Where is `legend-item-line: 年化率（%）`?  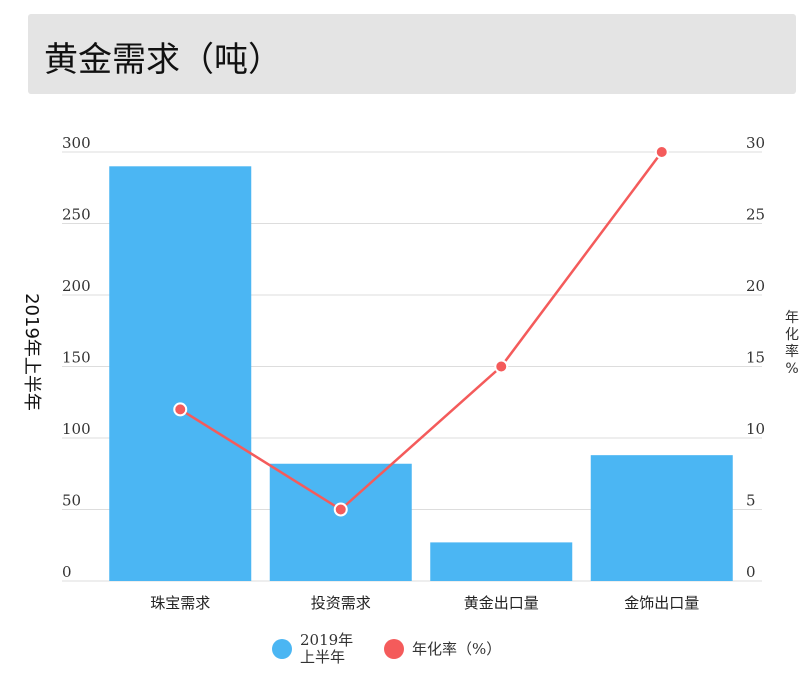
legend-item-line: 年化率（%） is located at coordinates (442, 649).